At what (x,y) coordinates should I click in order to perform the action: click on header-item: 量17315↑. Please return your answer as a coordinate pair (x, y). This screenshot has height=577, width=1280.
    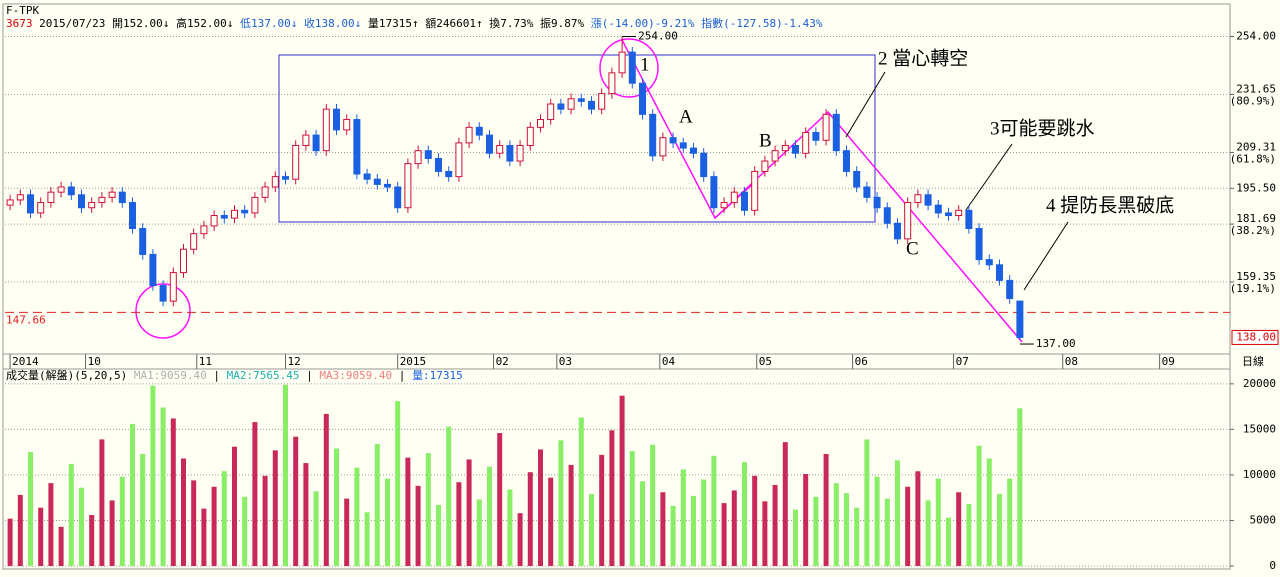
    Looking at the image, I should click on (393, 23).